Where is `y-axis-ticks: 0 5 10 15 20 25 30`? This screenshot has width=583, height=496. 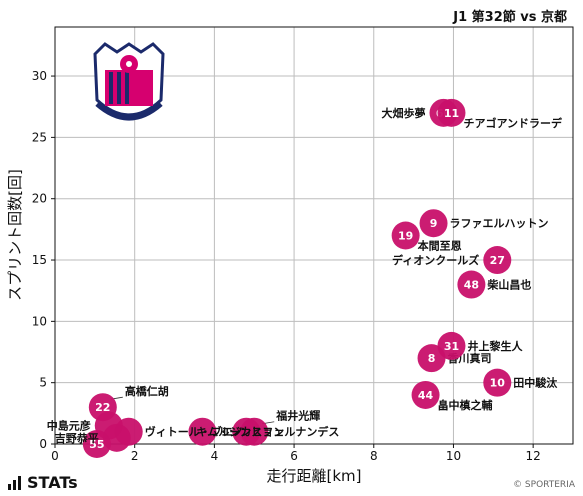 y-axis-ticks: 0 5 10 15 20 25 30 is located at coordinates (43, 260).